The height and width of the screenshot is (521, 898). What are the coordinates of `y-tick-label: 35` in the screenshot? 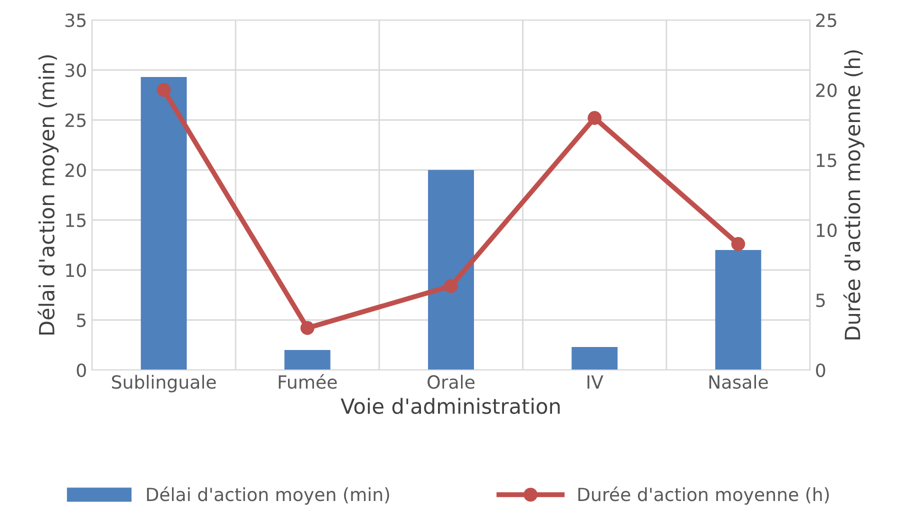 It's located at (76, 20).